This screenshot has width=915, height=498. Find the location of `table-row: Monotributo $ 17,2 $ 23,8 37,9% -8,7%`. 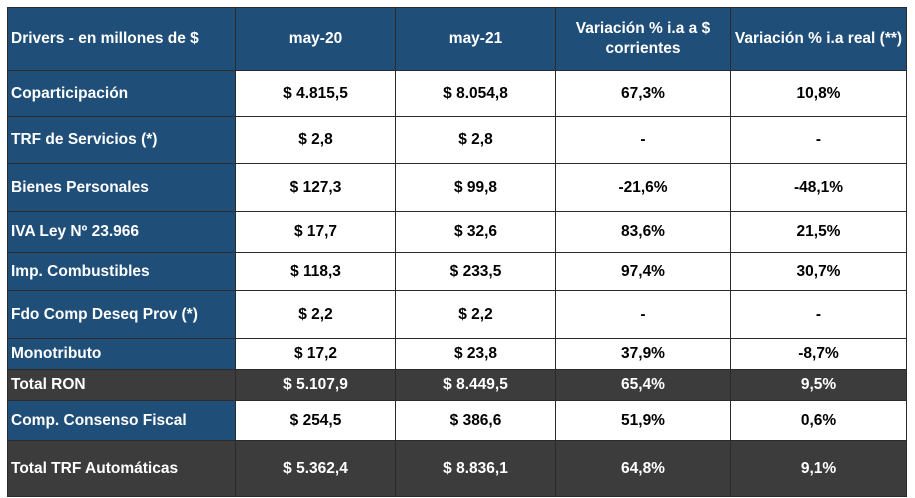

table-row: Monotributo $ 17,2 $ 23,8 37,9% -8,7% is located at coordinates (457, 354).